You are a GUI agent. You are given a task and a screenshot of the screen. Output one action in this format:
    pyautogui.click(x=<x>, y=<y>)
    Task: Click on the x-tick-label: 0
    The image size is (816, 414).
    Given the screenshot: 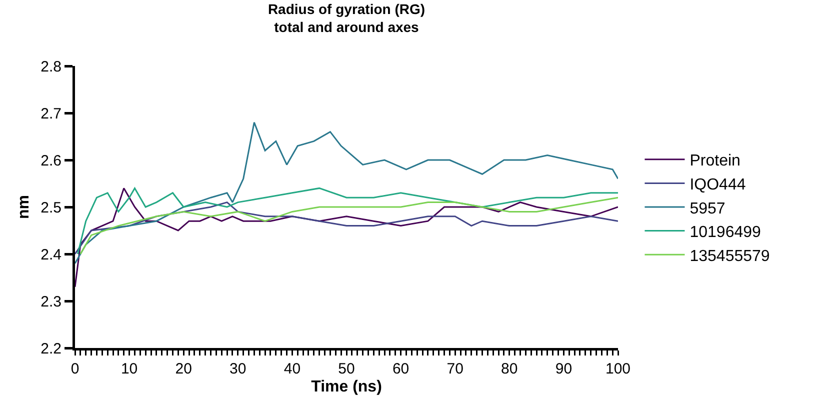 What is the action you would take?
    pyautogui.click(x=75, y=369)
    